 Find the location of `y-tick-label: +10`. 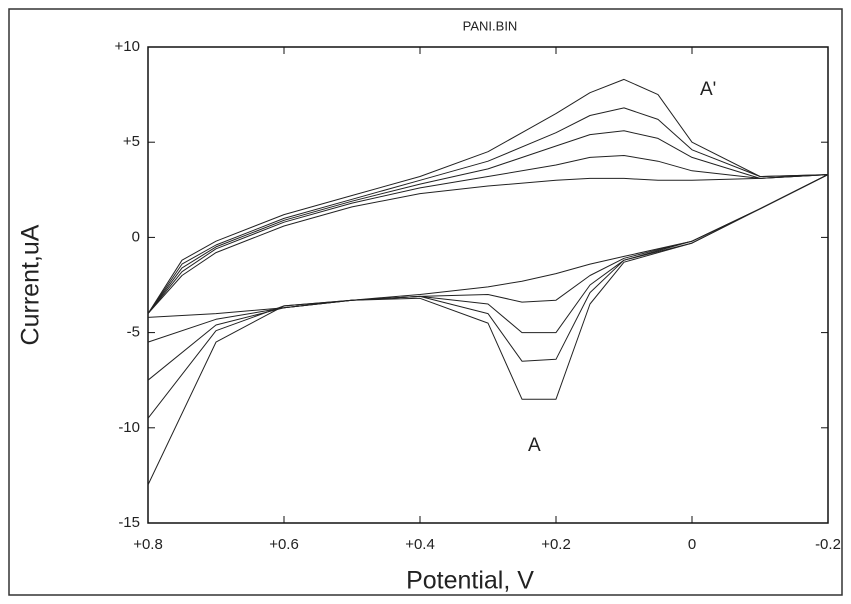

y-tick-label: +10 is located at coordinates (127, 46).